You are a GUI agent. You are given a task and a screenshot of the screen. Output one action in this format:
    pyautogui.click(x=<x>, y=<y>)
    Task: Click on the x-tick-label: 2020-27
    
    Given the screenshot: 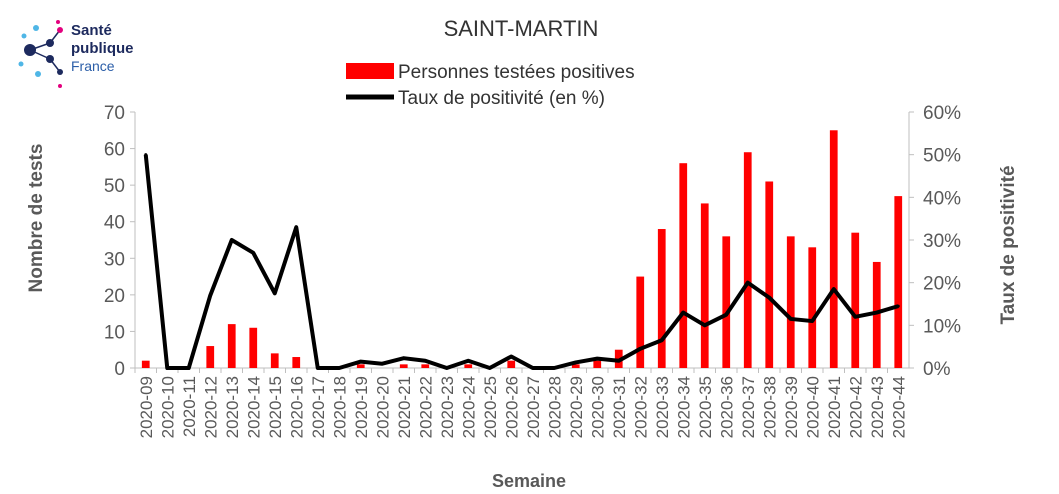 What is the action you would take?
    pyautogui.click(x=533, y=407)
    